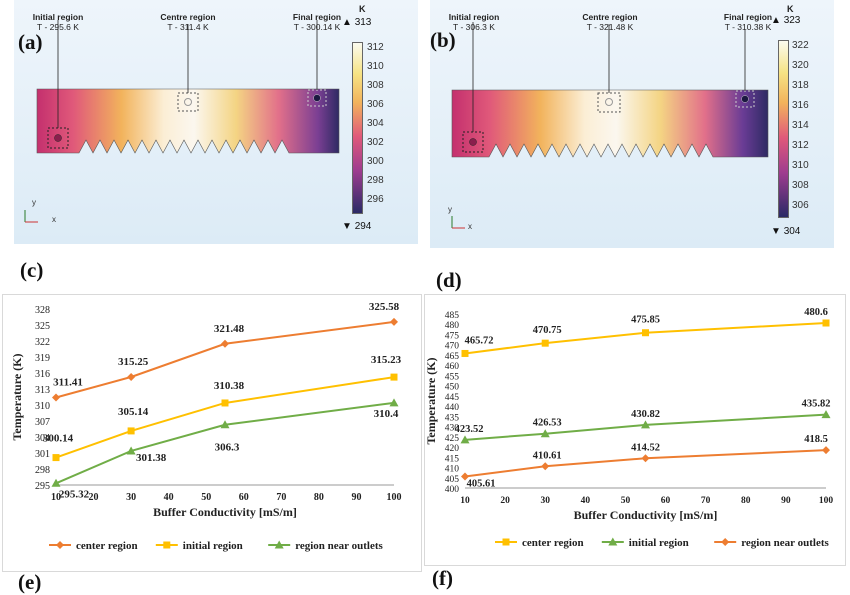  What do you see at coordinates (452, 326) in the screenshot?
I see `y-tick-label: 480` at bounding box center [452, 326].